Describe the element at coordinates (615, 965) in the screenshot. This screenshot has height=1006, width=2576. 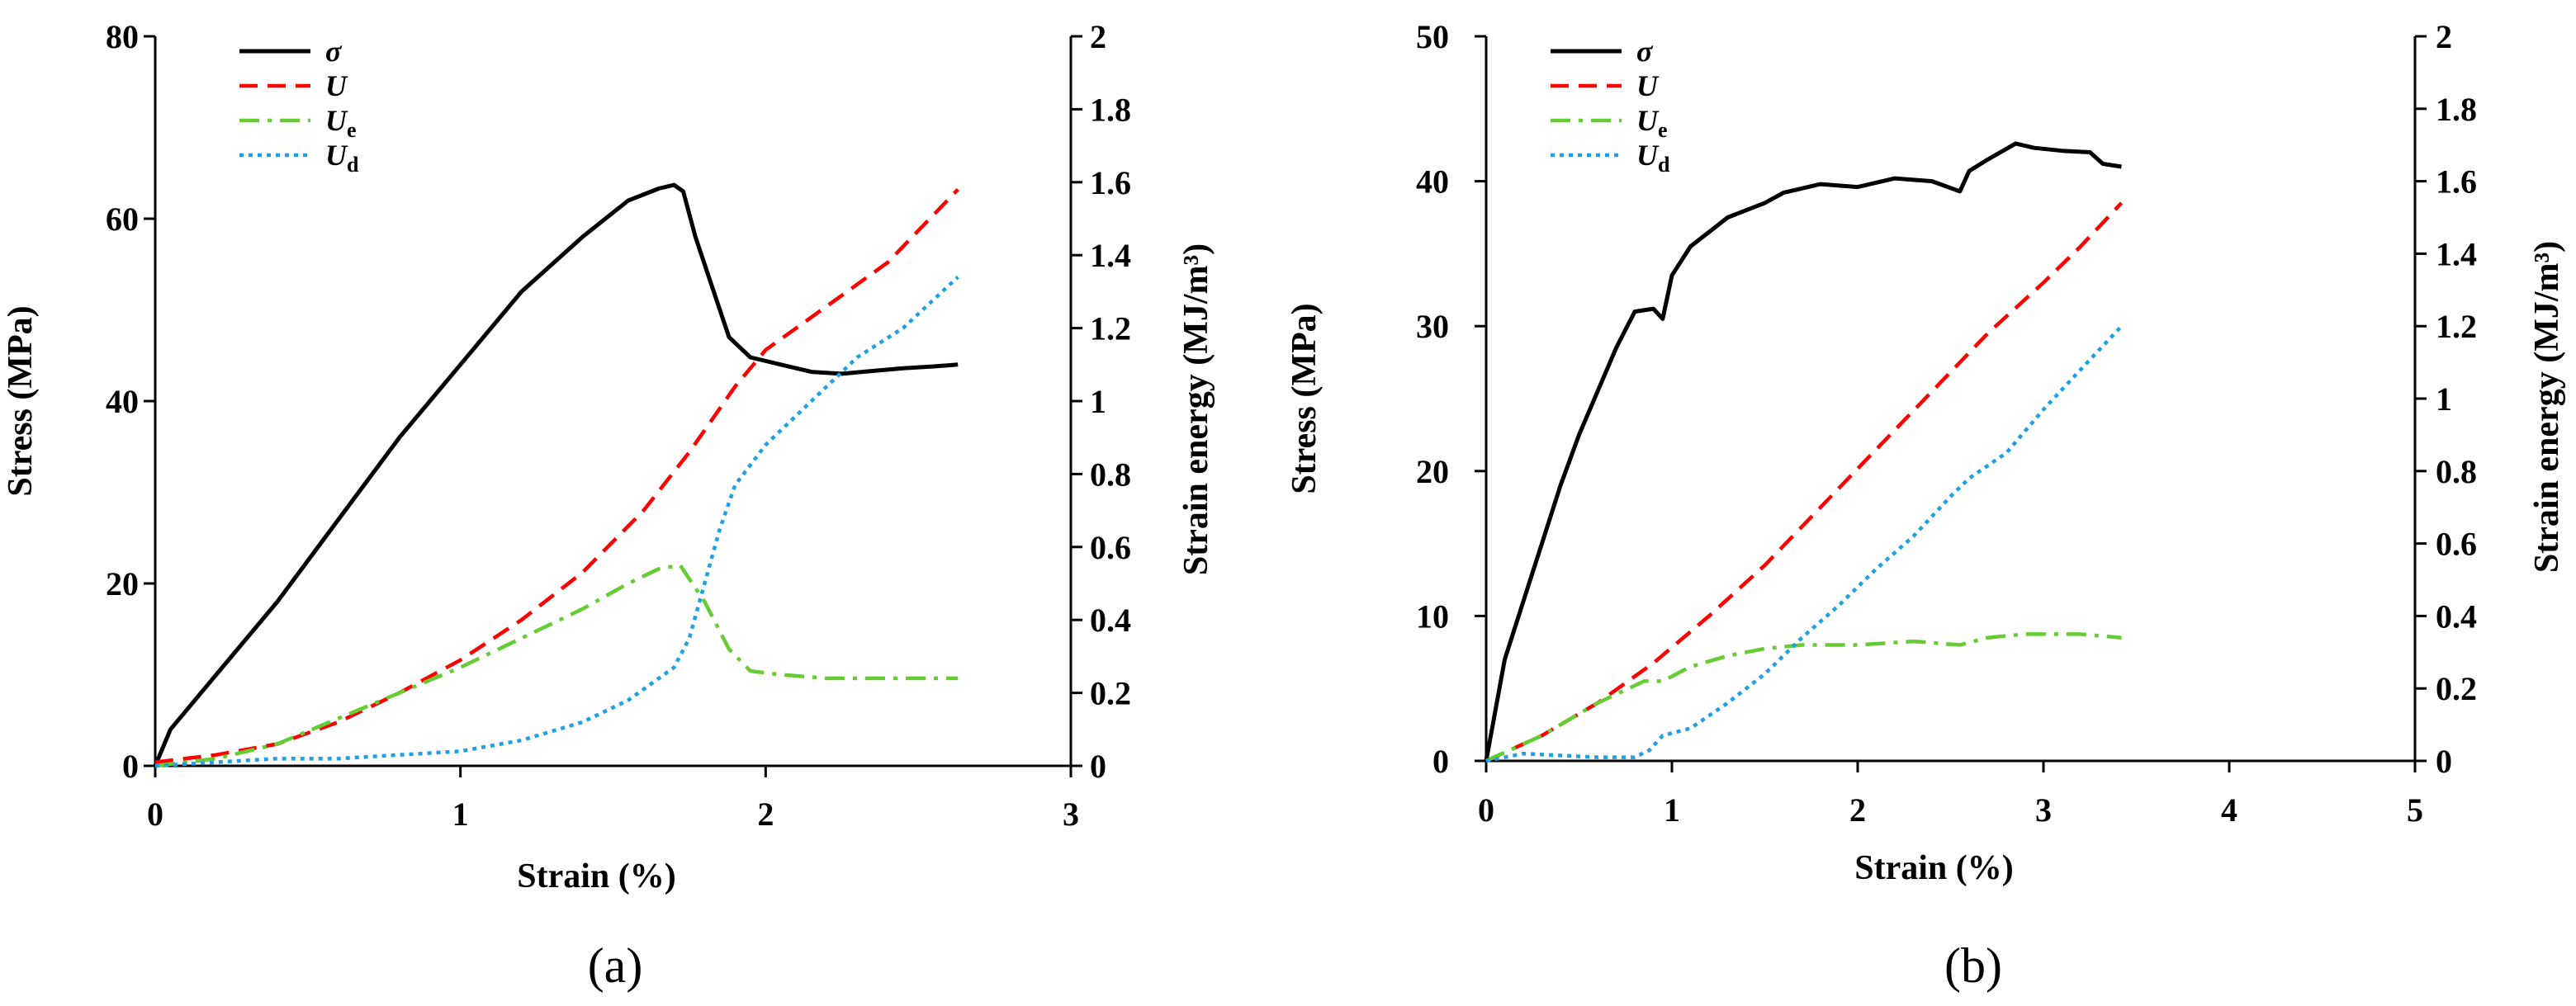
I see `panel-label: (a)` at that location.